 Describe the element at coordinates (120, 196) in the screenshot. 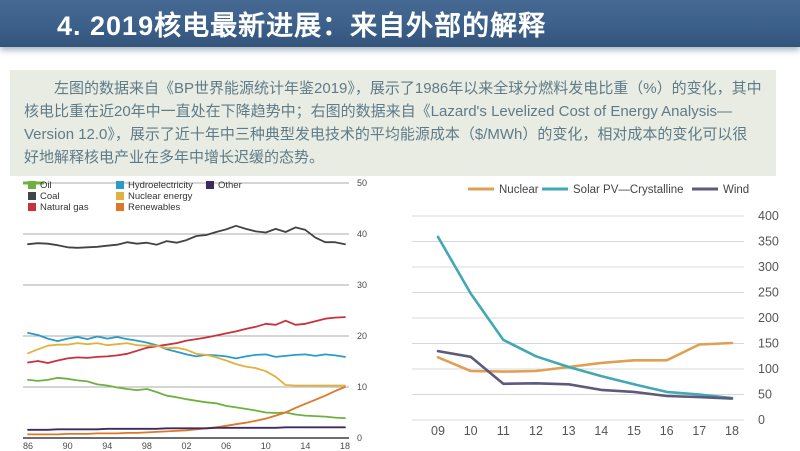

I see `legend-swatch-nuclear-energy` at that location.